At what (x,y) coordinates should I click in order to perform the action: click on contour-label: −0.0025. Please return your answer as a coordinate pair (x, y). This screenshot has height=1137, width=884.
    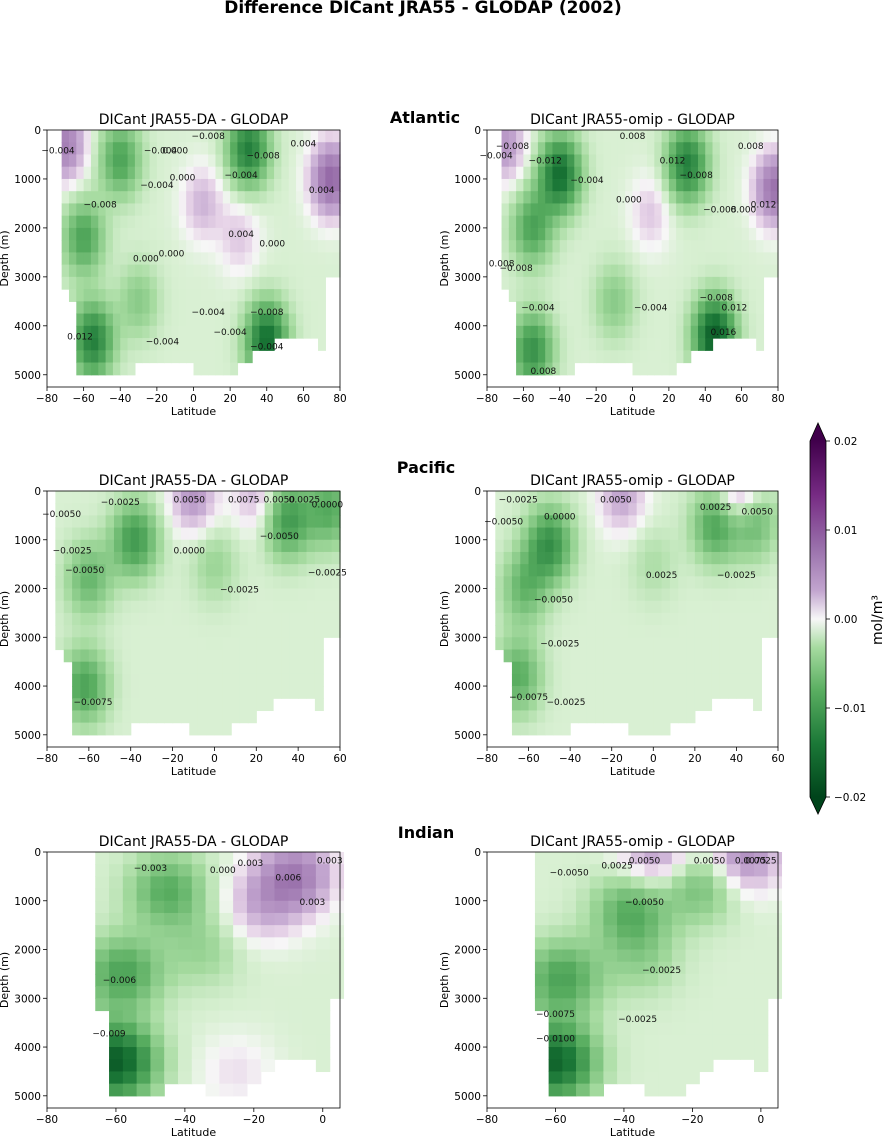
    Looking at the image, I should click on (518, 500).